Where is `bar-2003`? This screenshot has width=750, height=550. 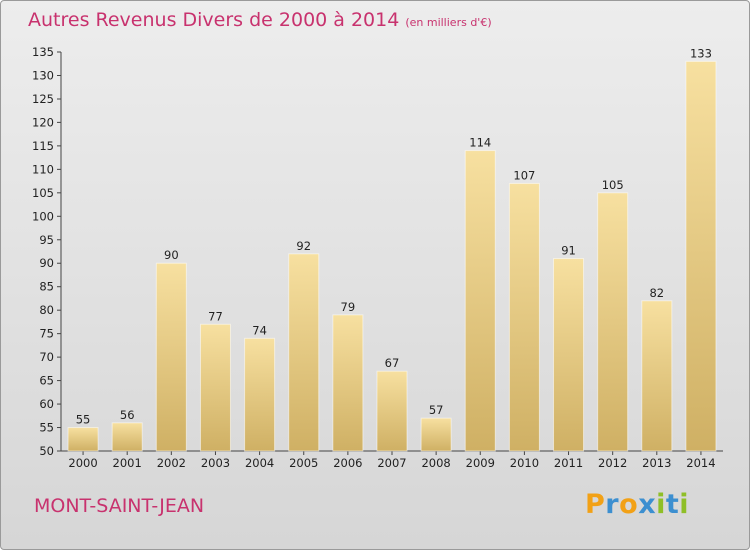
bar-2003 is located at coordinates (215, 387).